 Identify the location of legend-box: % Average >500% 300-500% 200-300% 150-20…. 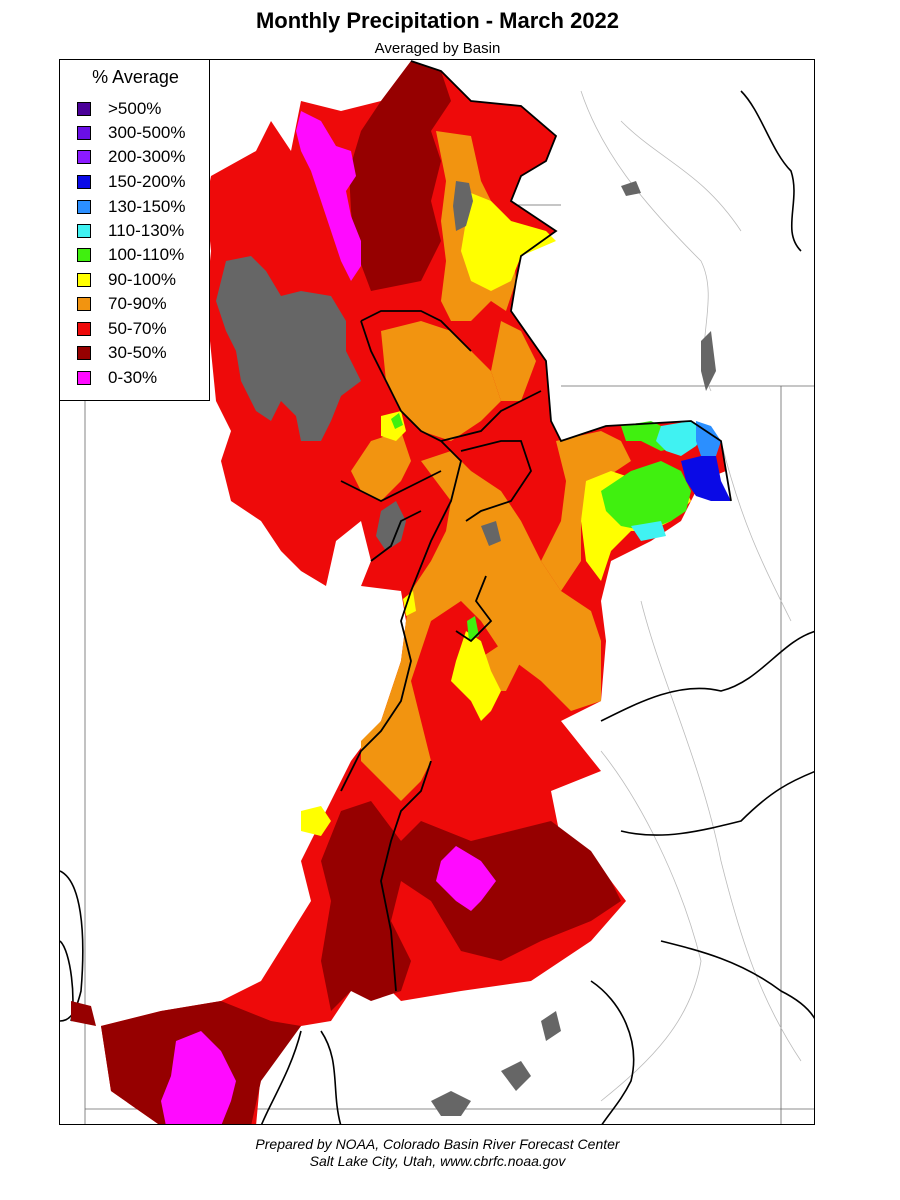
(134, 230).